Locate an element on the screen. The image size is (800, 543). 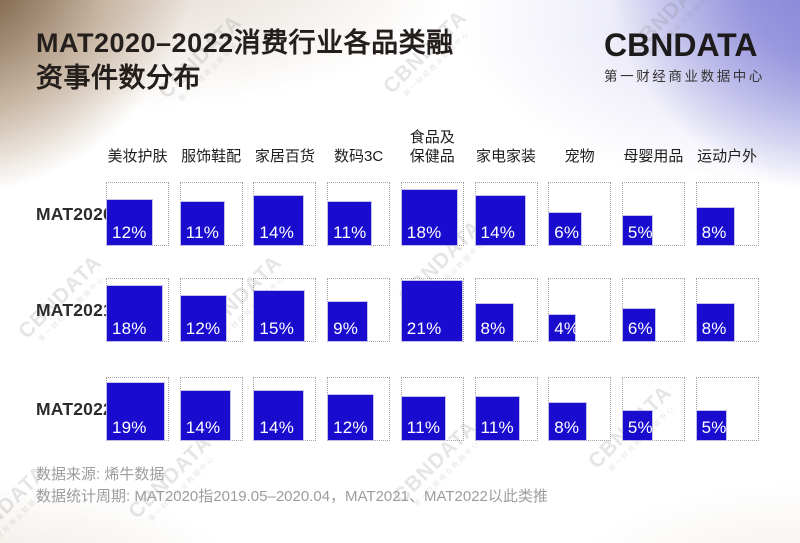
column-header: 食品及 保健品 is located at coordinates (432, 147).